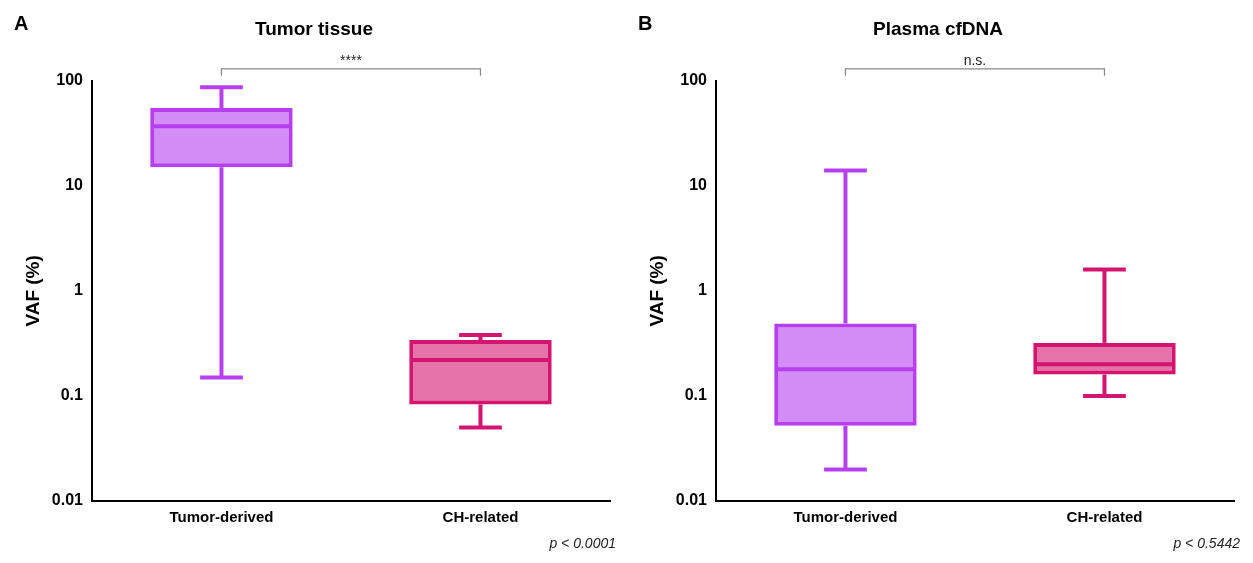  Describe the element at coordinates (582, 542) in the screenshot. I see `text: p < 0.0001` at that location.